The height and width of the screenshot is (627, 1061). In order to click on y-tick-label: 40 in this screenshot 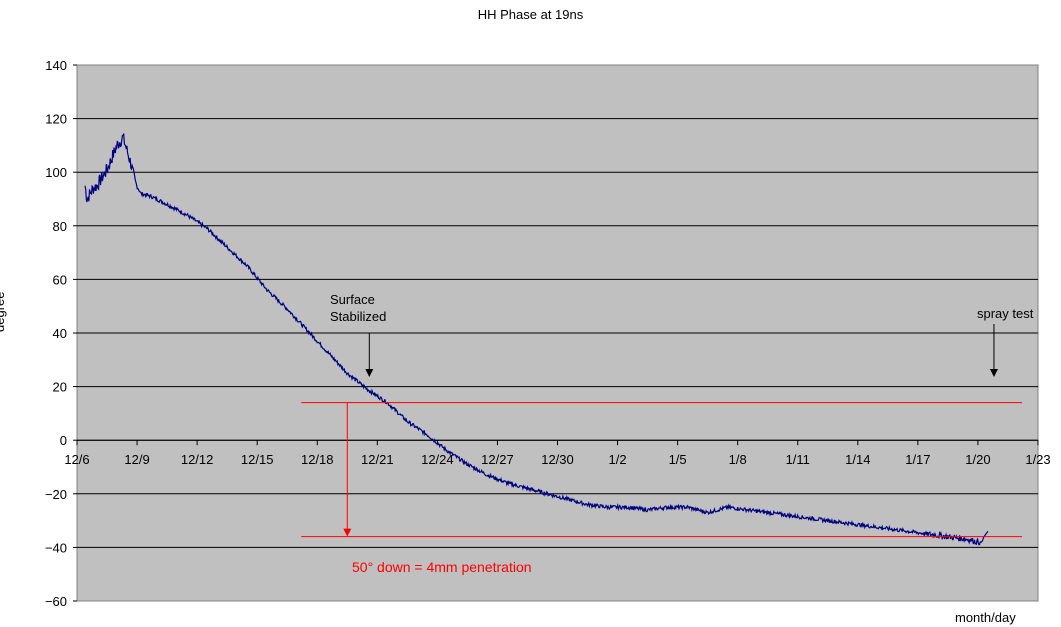, I will do `click(60, 333)`.